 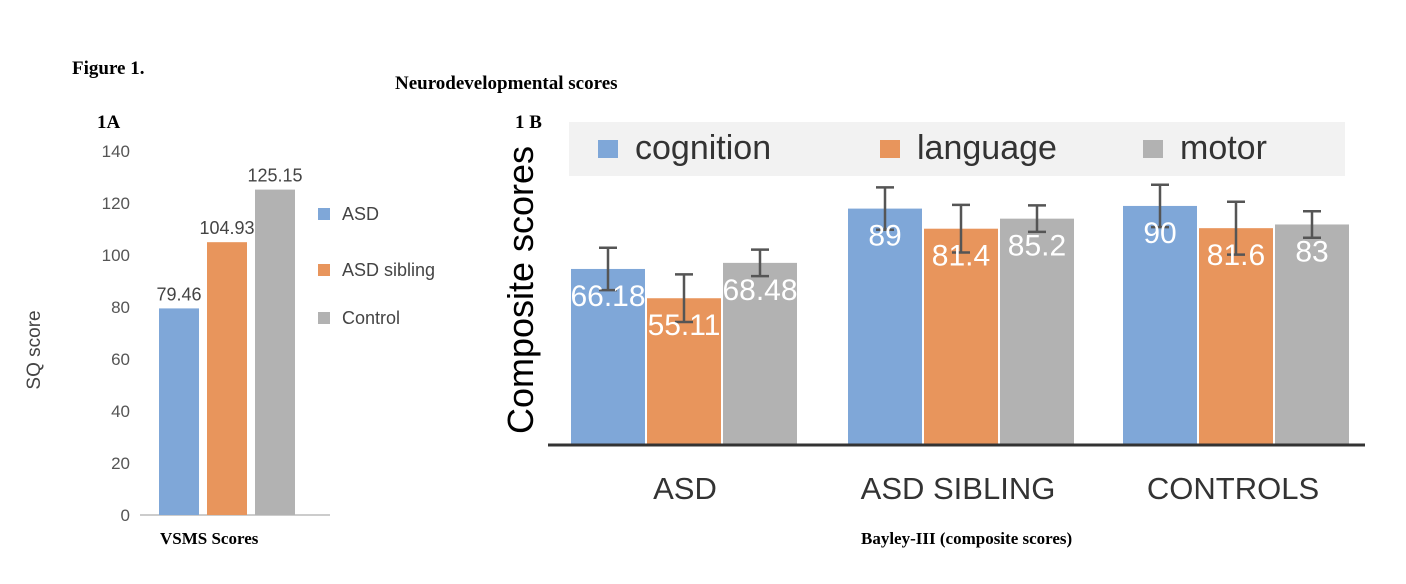 I want to click on data-label: 55.11, so click(x=684, y=325).